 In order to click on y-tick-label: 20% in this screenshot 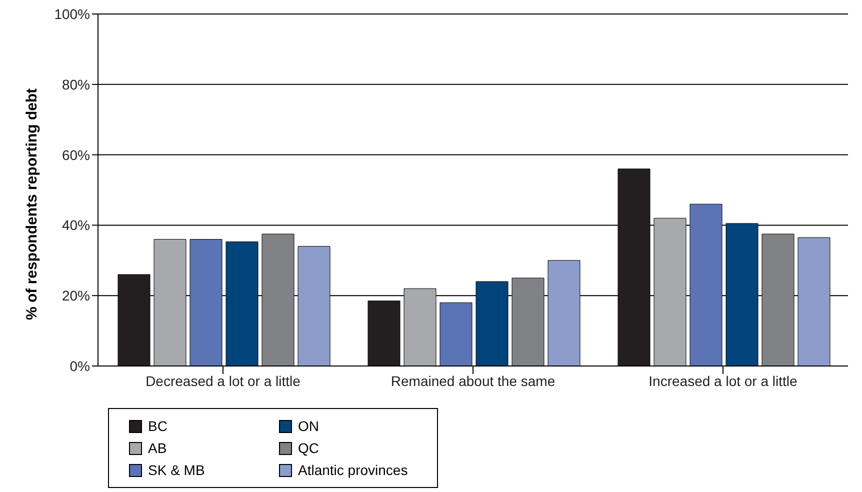, I will do `click(76, 296)`.